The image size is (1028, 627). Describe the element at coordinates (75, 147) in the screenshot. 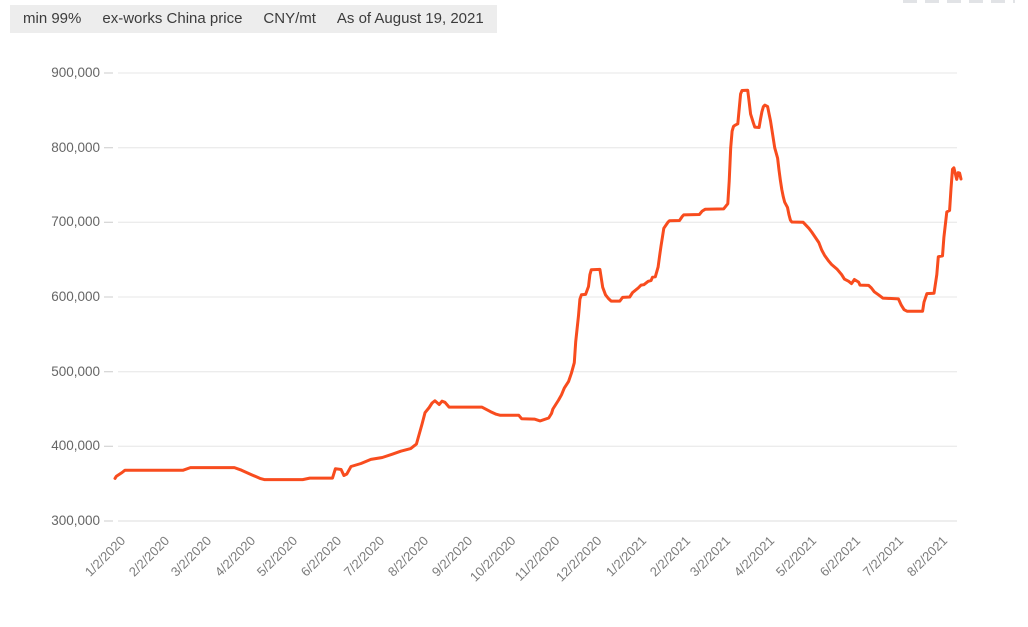

I see `y-axis-label: 800,000` at that location.